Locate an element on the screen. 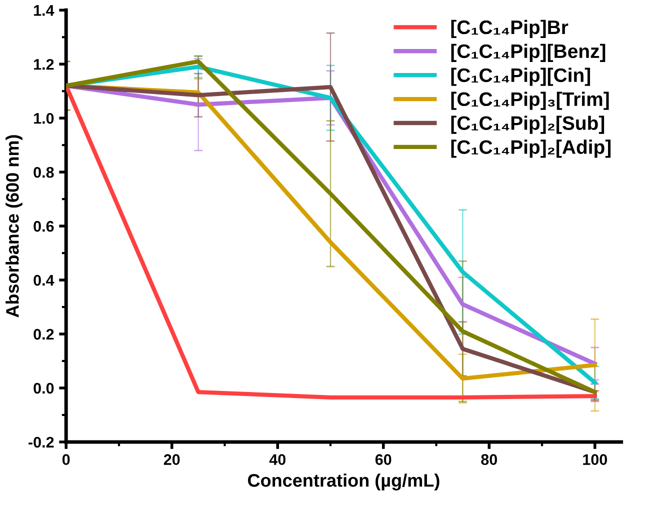 This screenshot has height=508, width=661. x-tick-label: 0 is located at coordinates (66, 459).